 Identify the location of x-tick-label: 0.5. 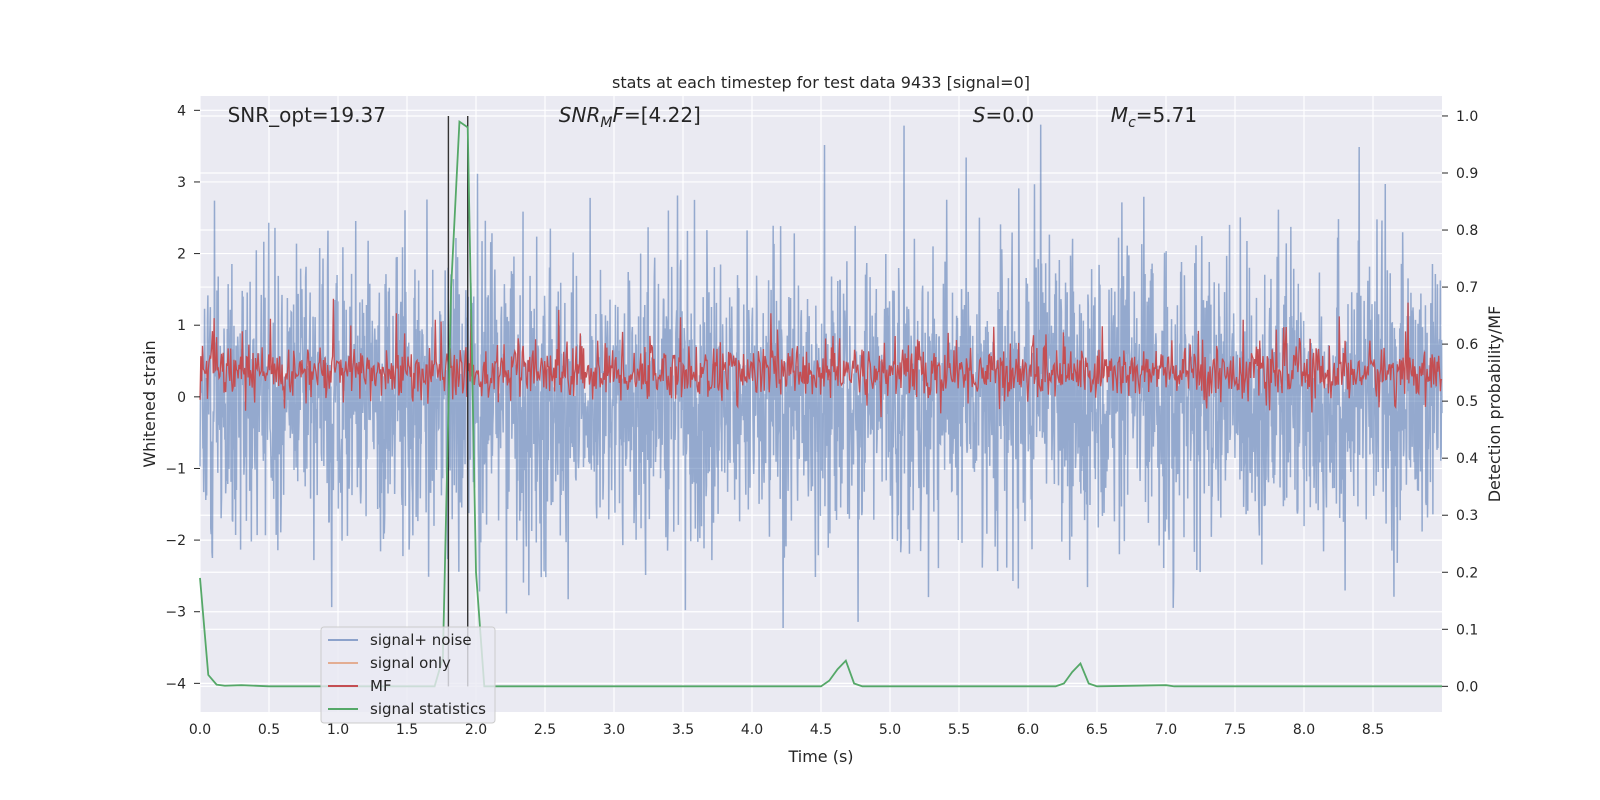
(269, 730).